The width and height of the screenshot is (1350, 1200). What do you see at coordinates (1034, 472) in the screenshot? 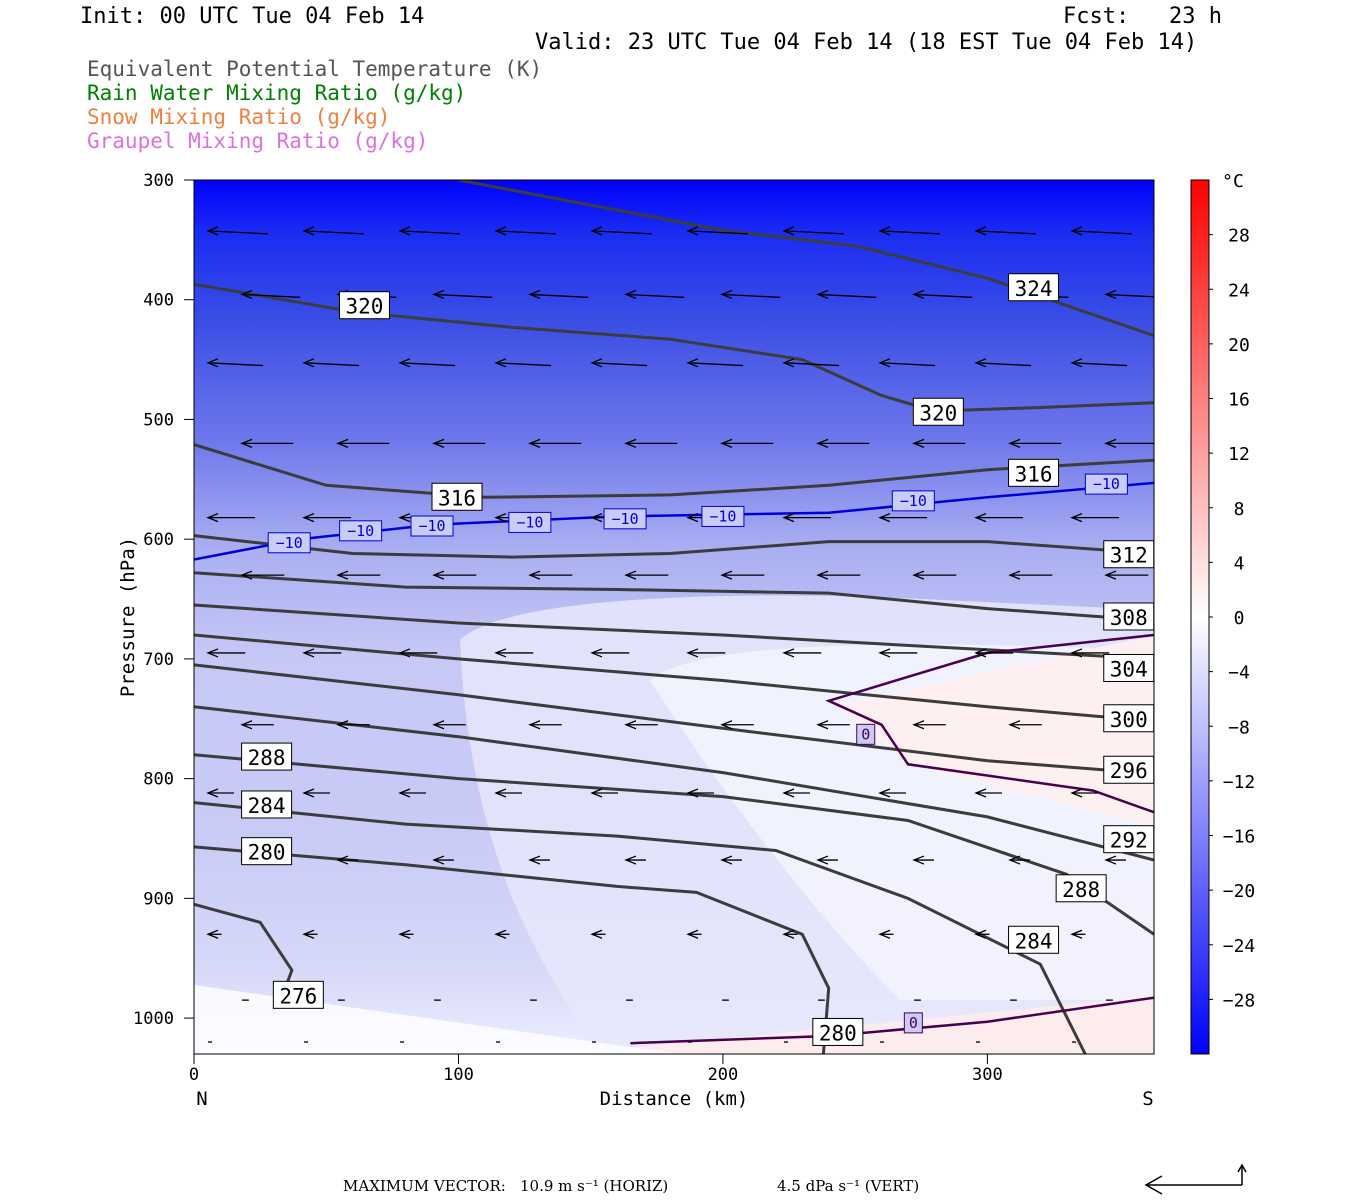
I see `theta-e-label: 316` at bounding box center [1034, 472].